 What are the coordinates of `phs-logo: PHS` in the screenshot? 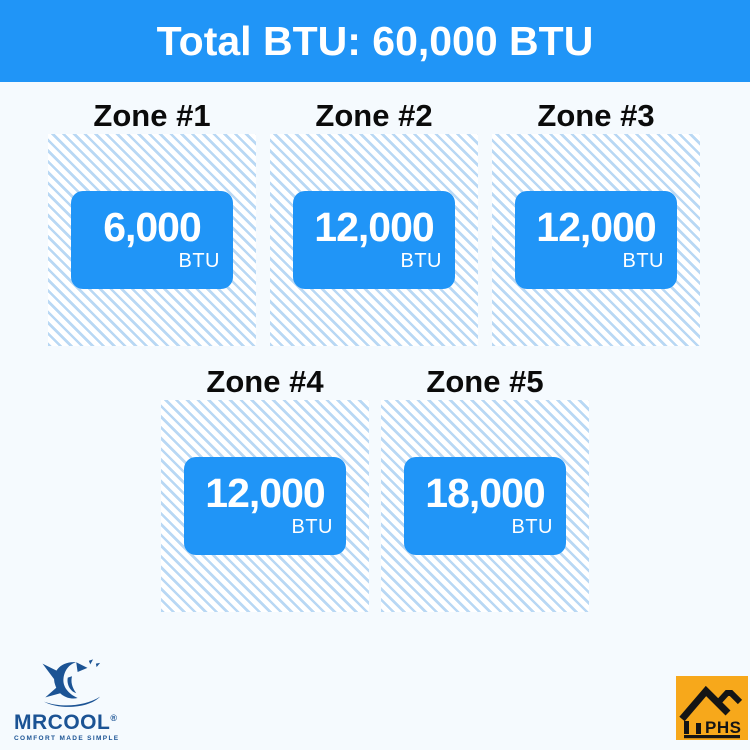 It's located at (712, 708).